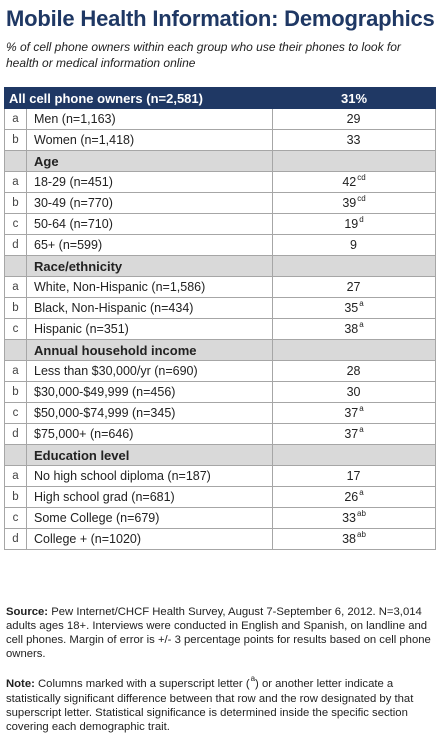  I want to click on table-row: b Women (n=1,418) 33, so click(220, 140).